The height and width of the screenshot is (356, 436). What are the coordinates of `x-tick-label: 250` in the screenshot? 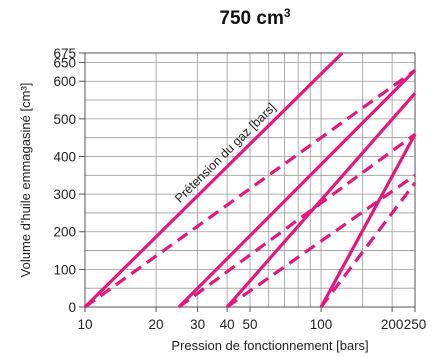 It's located at (415, 324).